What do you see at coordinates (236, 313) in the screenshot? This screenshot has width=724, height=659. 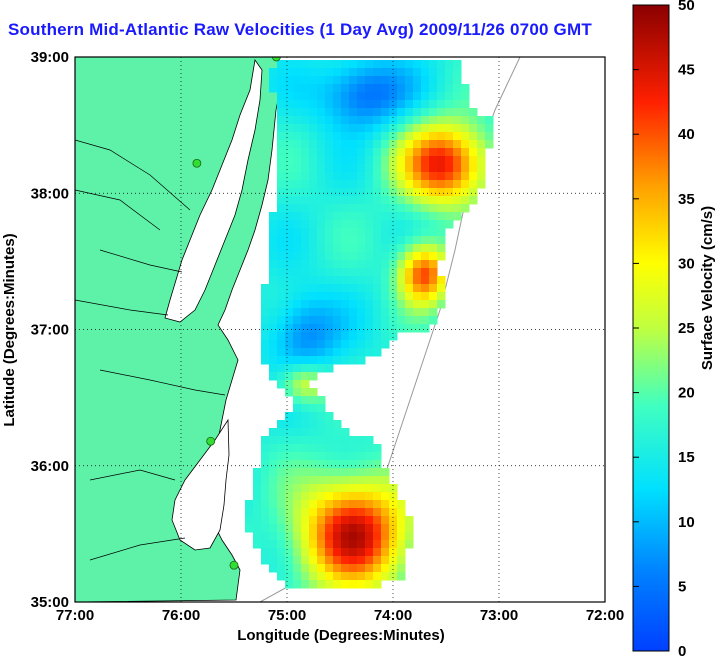 I see `radar-stations` at bounding box center [236, 313].